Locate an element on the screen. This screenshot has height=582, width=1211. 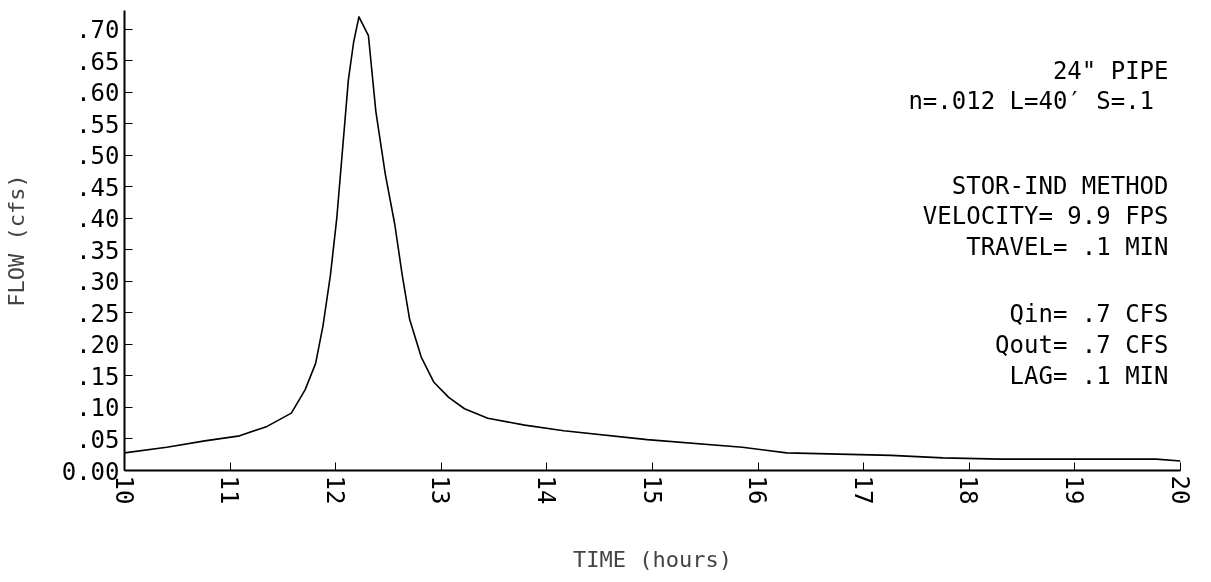
x-tick-label: 13 is located at coordinates (440, 490).